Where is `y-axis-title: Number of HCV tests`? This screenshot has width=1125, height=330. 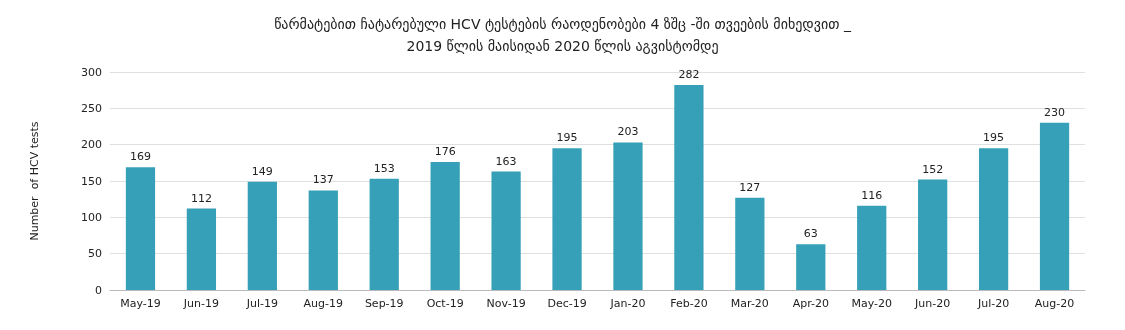
y-axis-title: Number of HCV tests is located at coordinates (34, 181).